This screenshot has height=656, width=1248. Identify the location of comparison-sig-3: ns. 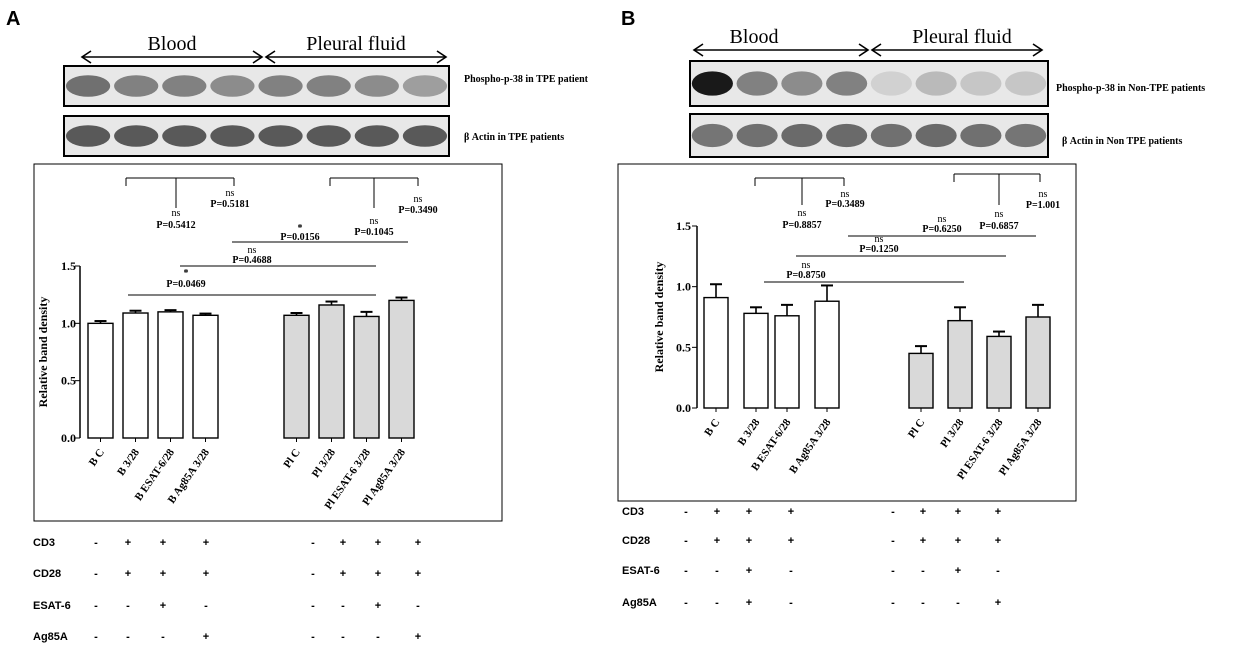
(1043, 194).